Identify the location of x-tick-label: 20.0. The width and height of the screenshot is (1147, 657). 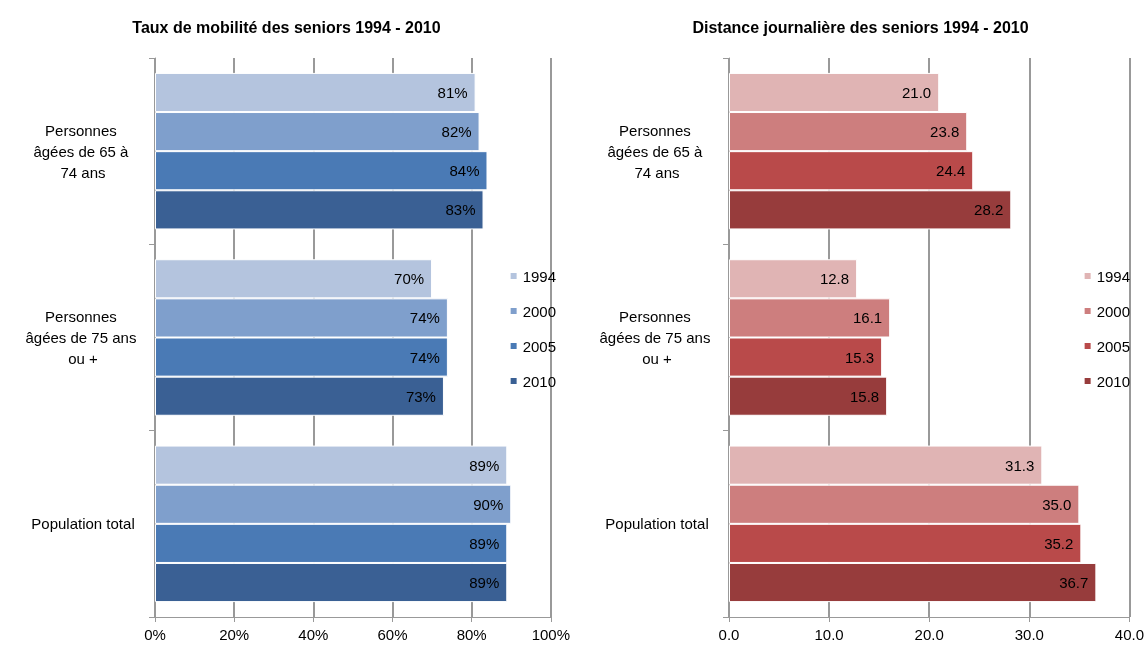
(929, 634).